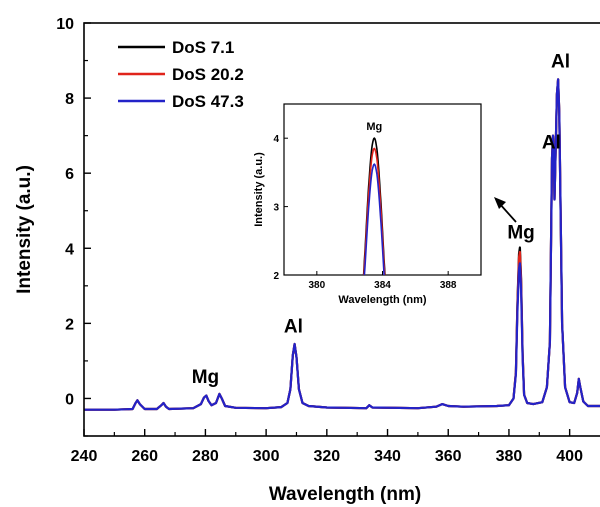 The width and height of the screenshot is (600, 507). I want to click on x-tick-label: 240, so click(84, 456).